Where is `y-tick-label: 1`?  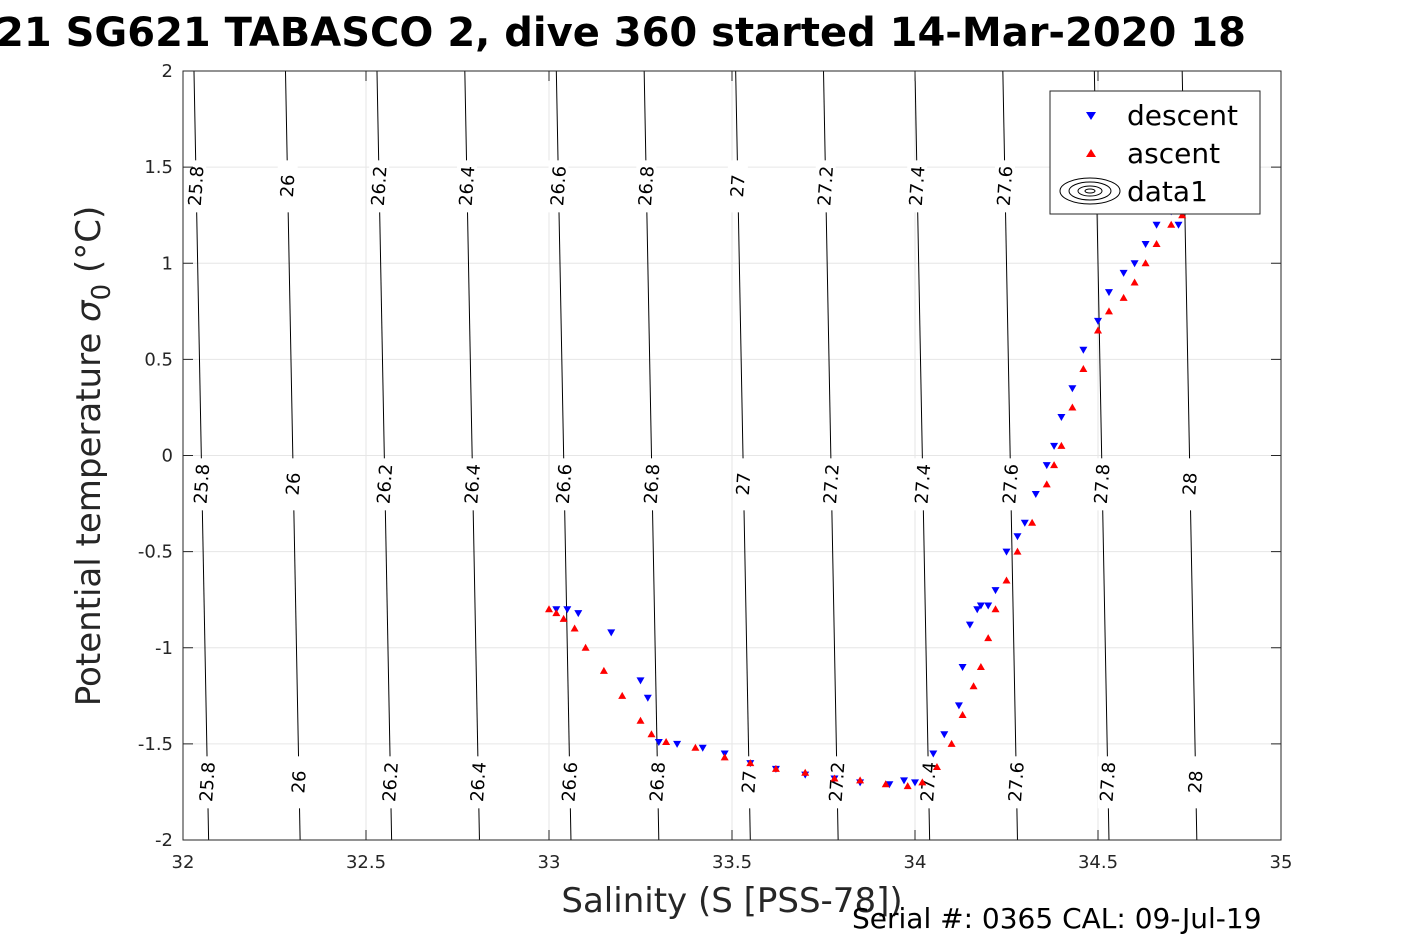 y-tick-label: 1 is located at coordinates (167, 263).